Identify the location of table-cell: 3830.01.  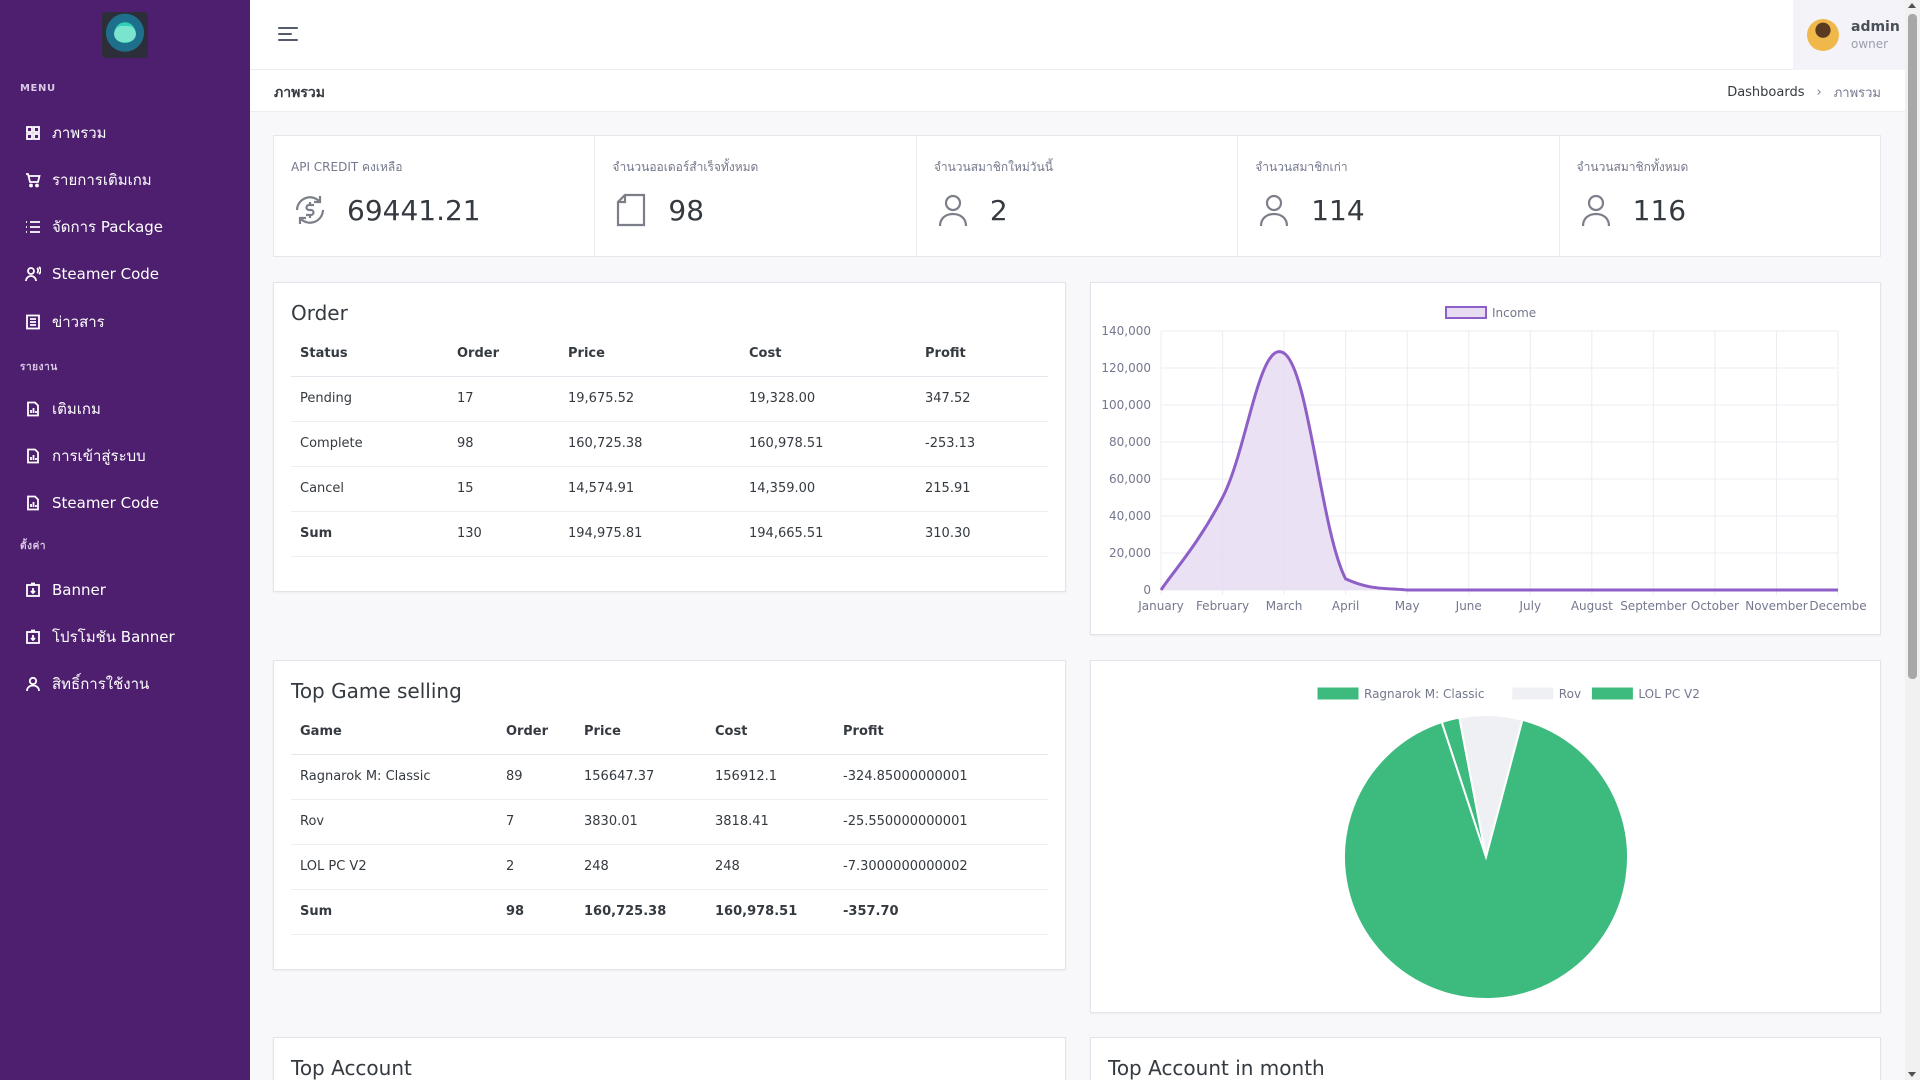
(640, 822).